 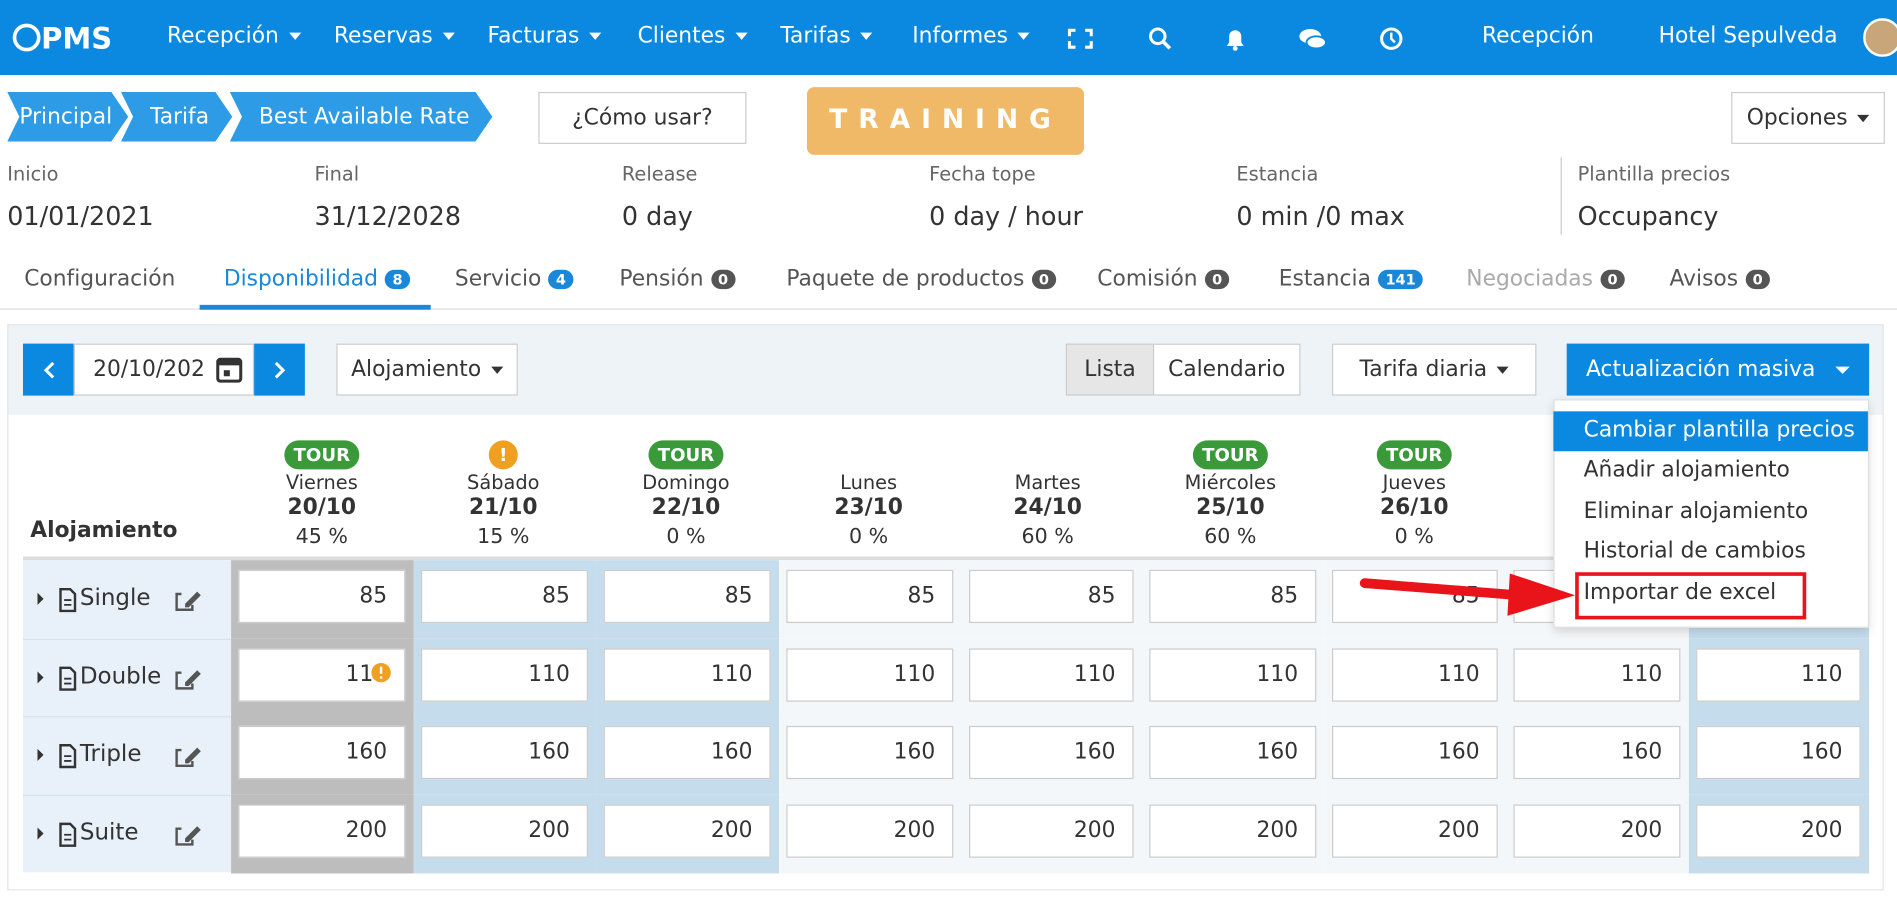 What do you see at coordinates (868, 482) in the screenshot?
I see `day-weekday: Lunes` at bounding box center [868, 482].